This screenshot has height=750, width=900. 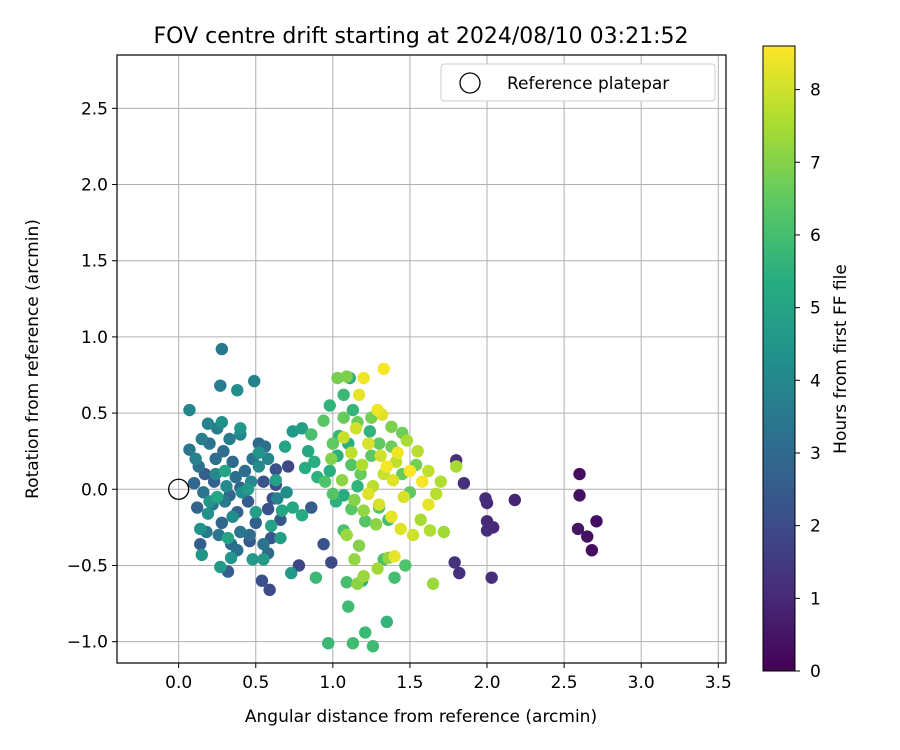 I want to click on colorbar-tick-label: 1, so click(x=815, y=599).